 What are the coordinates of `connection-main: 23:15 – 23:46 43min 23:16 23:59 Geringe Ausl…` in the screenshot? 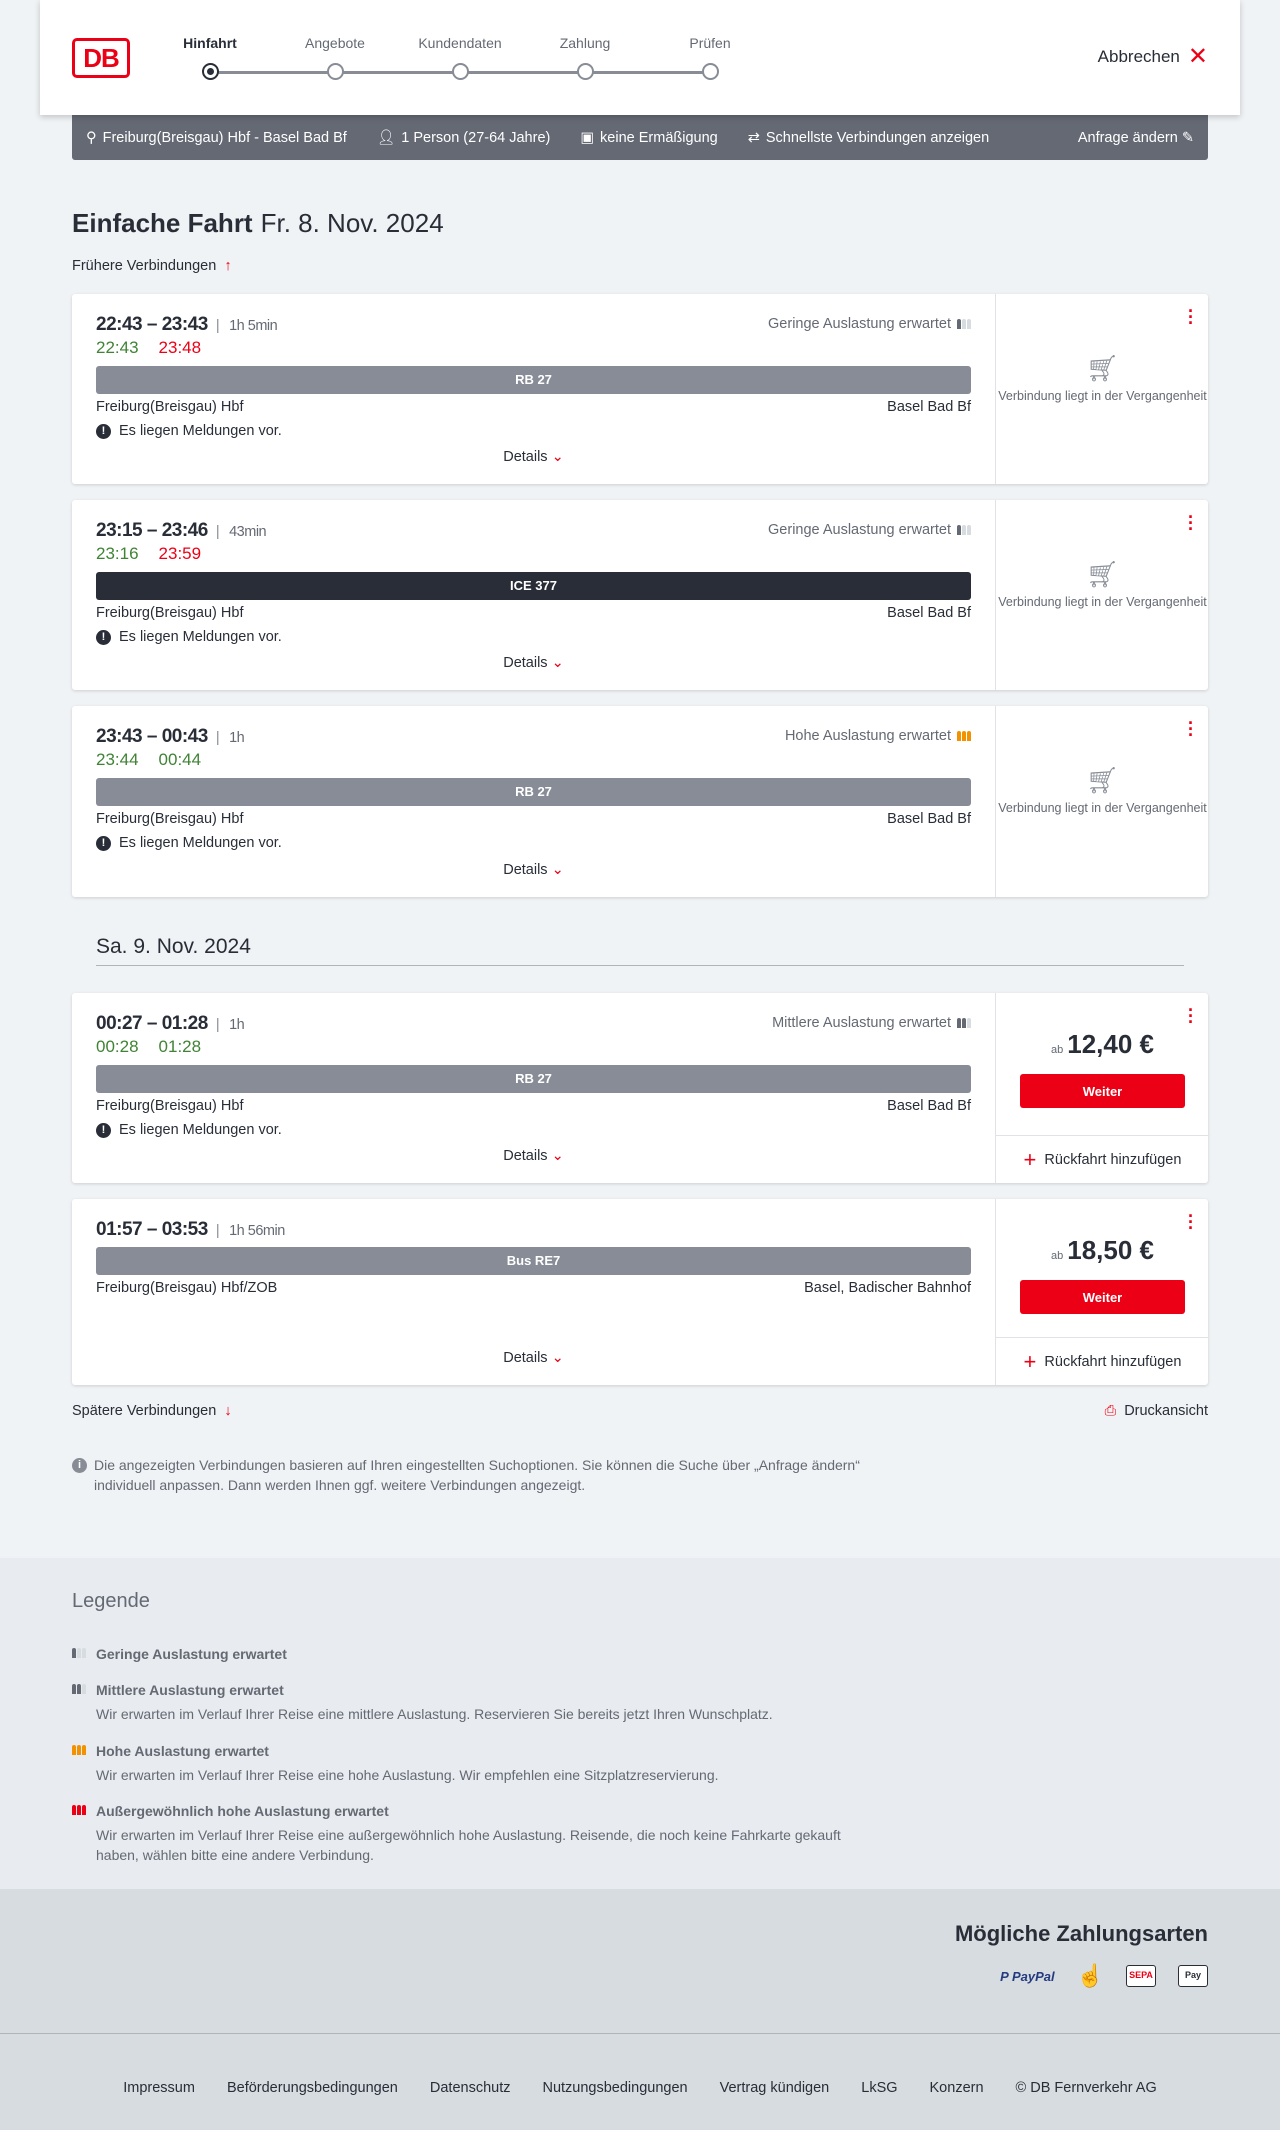 It's located at (533, 595).